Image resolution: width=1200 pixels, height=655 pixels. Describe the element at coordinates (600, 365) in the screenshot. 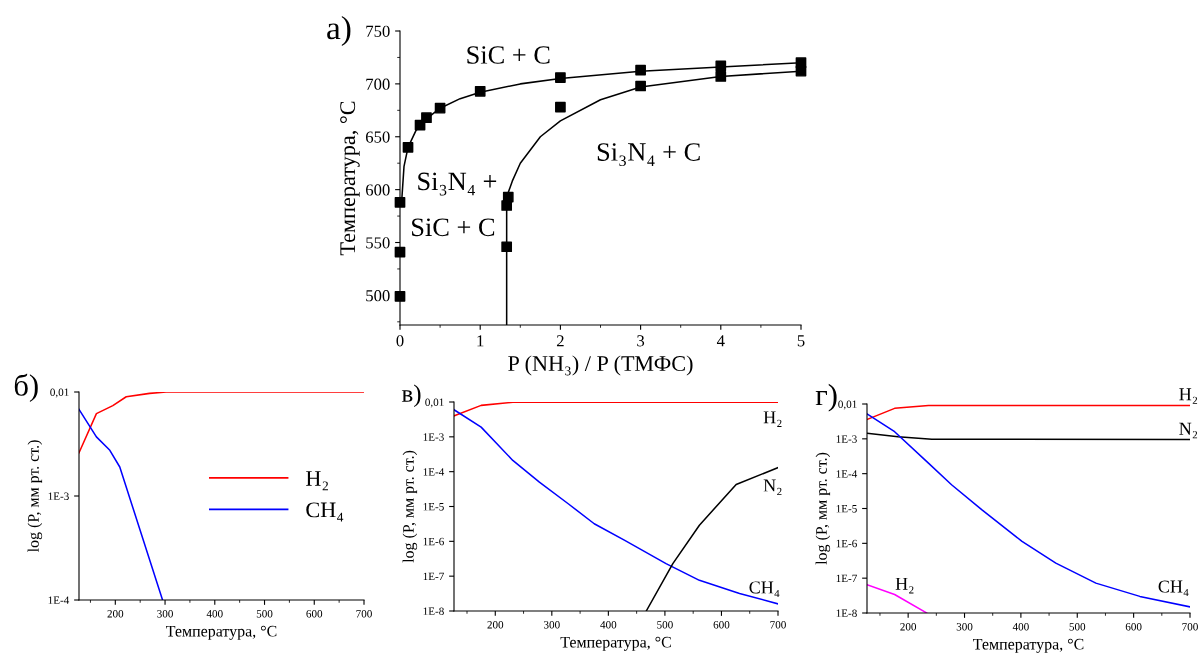

I see `x-axis-title: P (NH₃) / P (ТМФС)` at that location.